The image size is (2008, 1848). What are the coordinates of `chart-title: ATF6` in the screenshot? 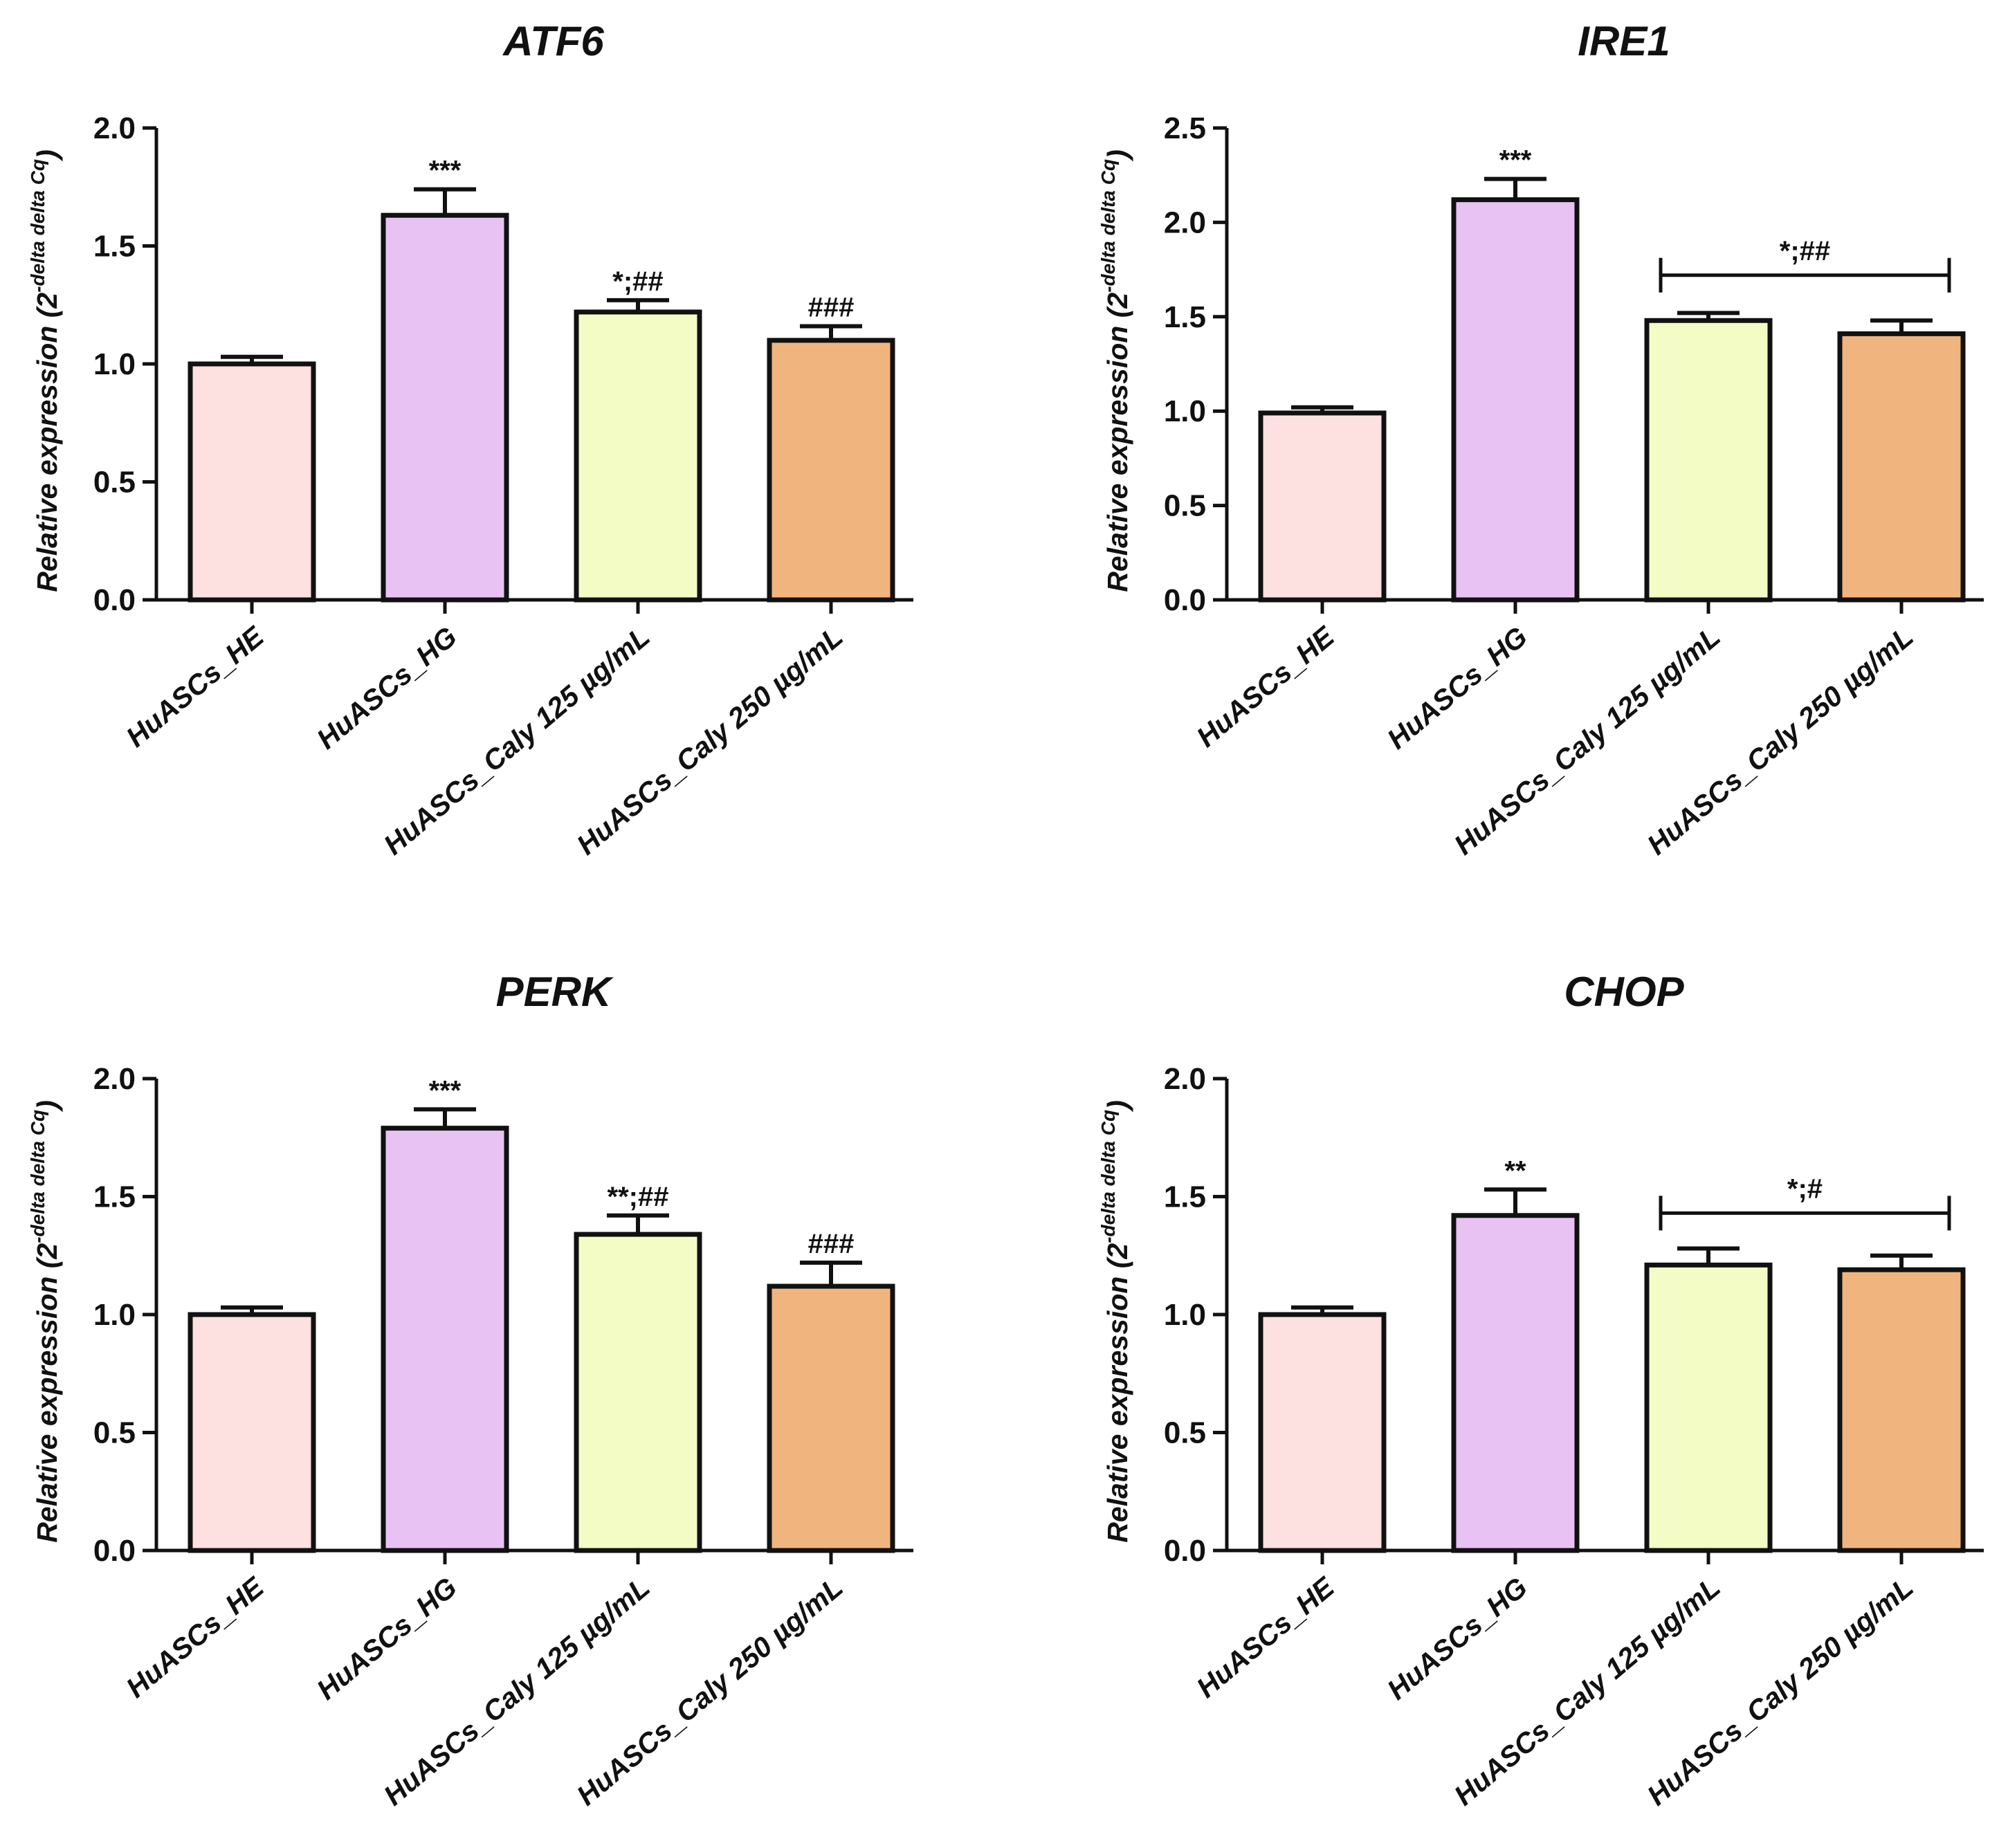 It's located at (553, 41).